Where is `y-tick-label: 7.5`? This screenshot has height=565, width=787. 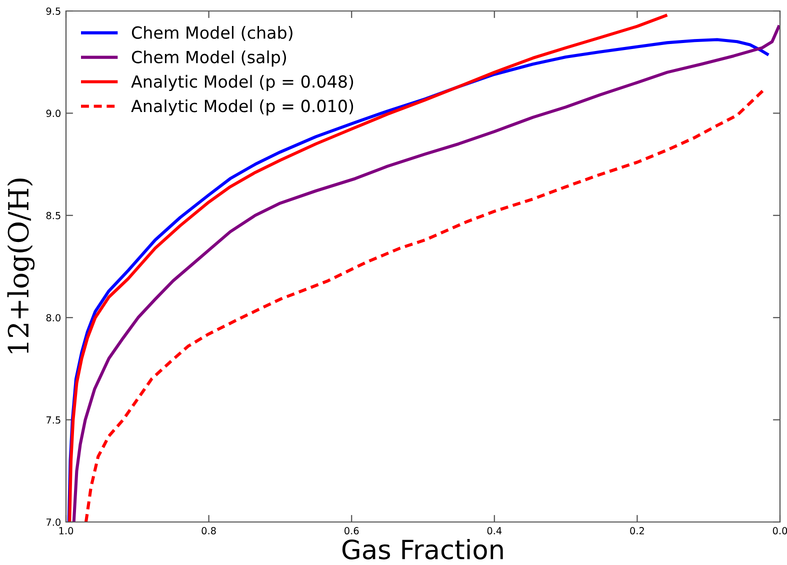 y-tick-label: 7.5 is located at coordinates (53, 420).